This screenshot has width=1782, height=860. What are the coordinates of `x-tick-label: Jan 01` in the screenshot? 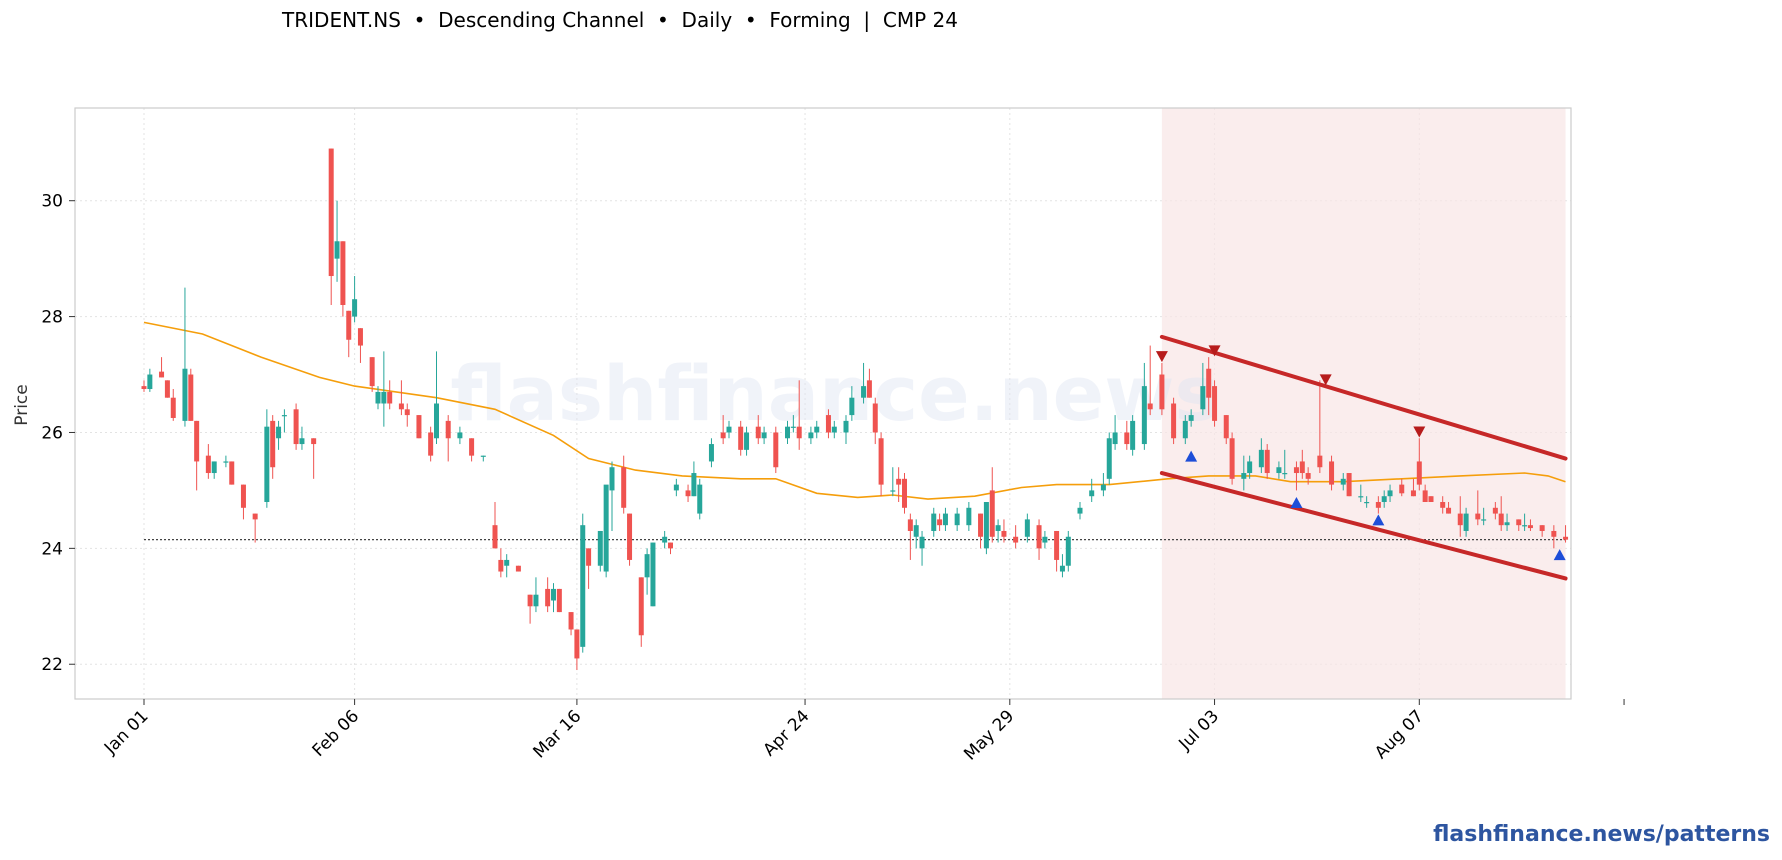 It's located at (126, 732).